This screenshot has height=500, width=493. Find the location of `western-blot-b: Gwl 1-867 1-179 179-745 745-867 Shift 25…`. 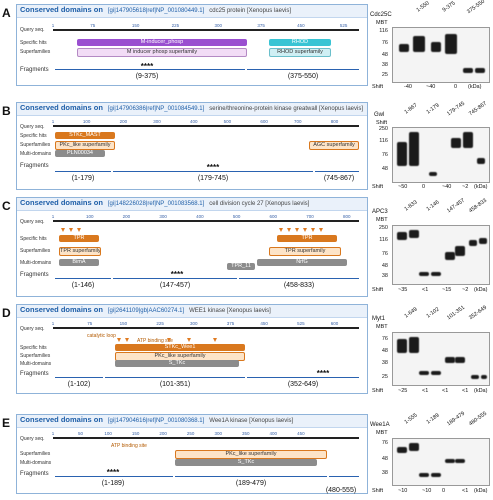

western-blot-b: Gwl 1-867 1-179 179-745 745-867 Shift 25… is located at coordinates (430, 146).